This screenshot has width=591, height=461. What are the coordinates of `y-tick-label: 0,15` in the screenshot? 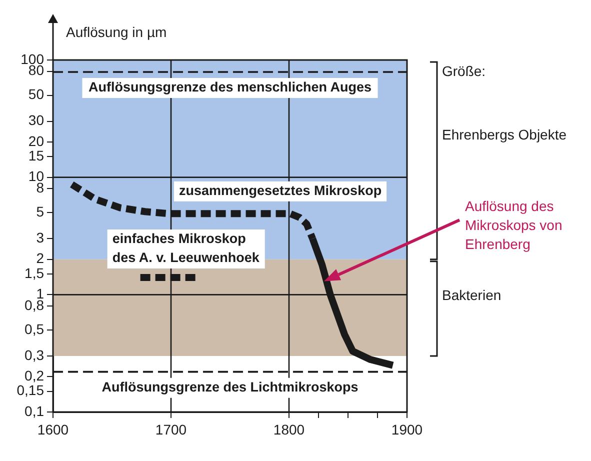 It's located at (30, 390).